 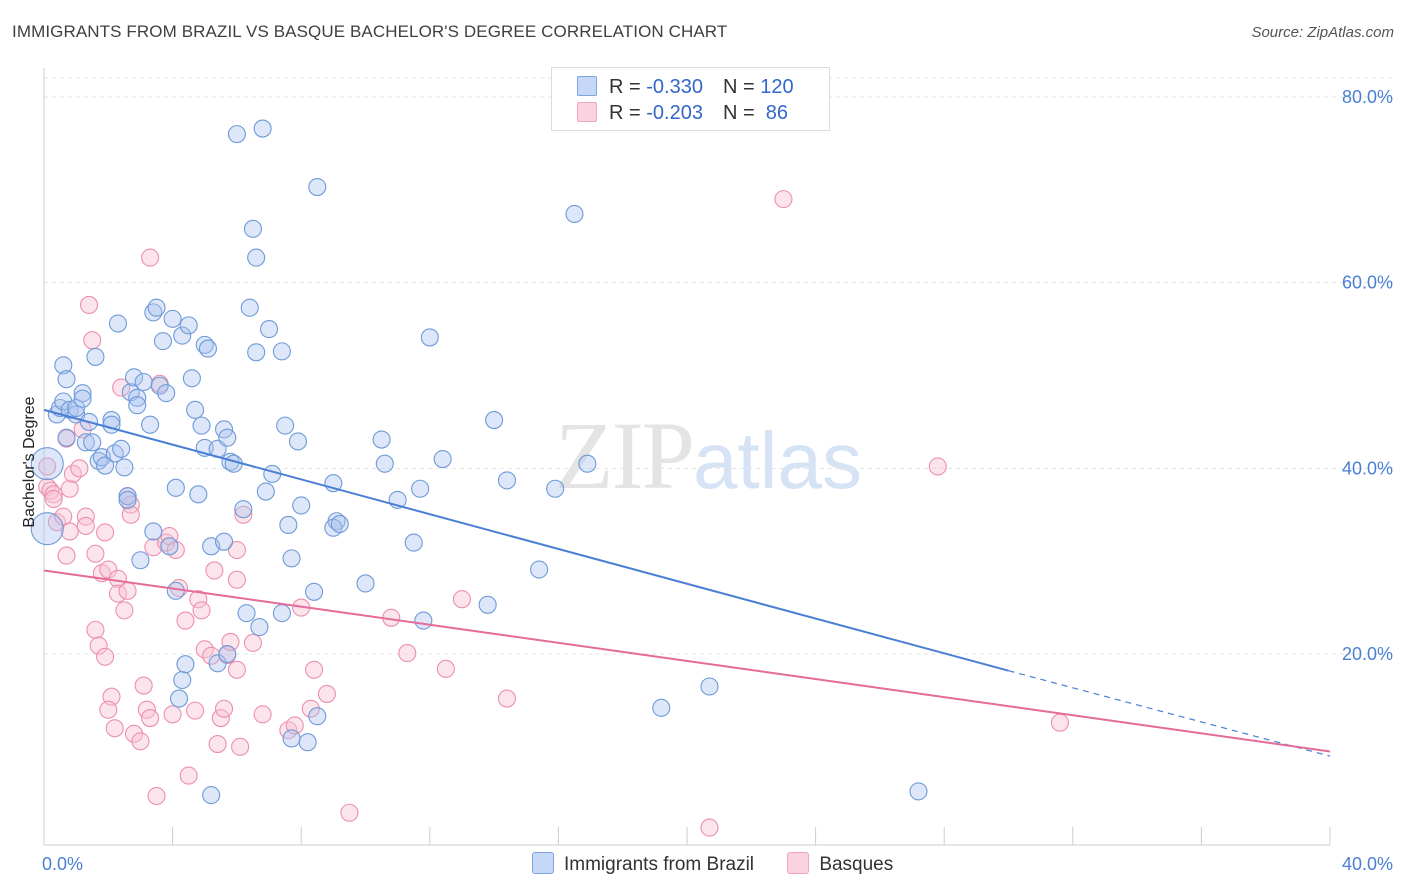 What do you see at coordinates (777, 460) in the screenshot?
I see `watermark-atlas: atlas` at bounding box center [777, 460].